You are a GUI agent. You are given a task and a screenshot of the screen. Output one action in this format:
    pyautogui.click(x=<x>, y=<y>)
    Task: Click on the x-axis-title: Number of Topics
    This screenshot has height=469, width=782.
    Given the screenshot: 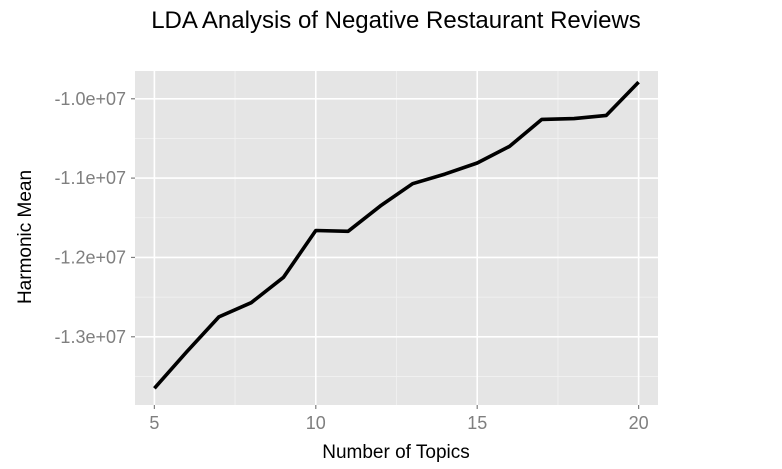 What is the action you would take?
    pyautogui.click(x=396, y=452)
    